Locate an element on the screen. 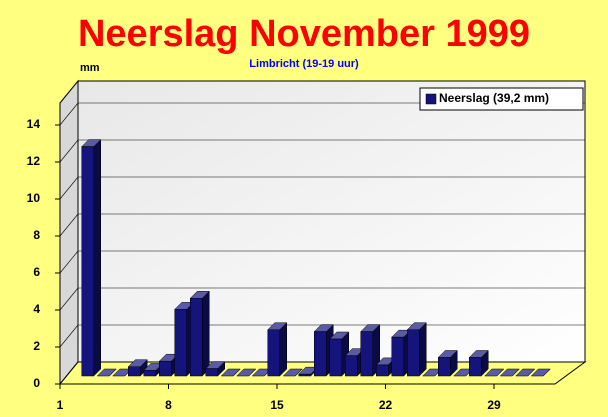 The width and height of the screenshot is (608, 417). y-tick-label: 6 is located at coordinates (36, 272).